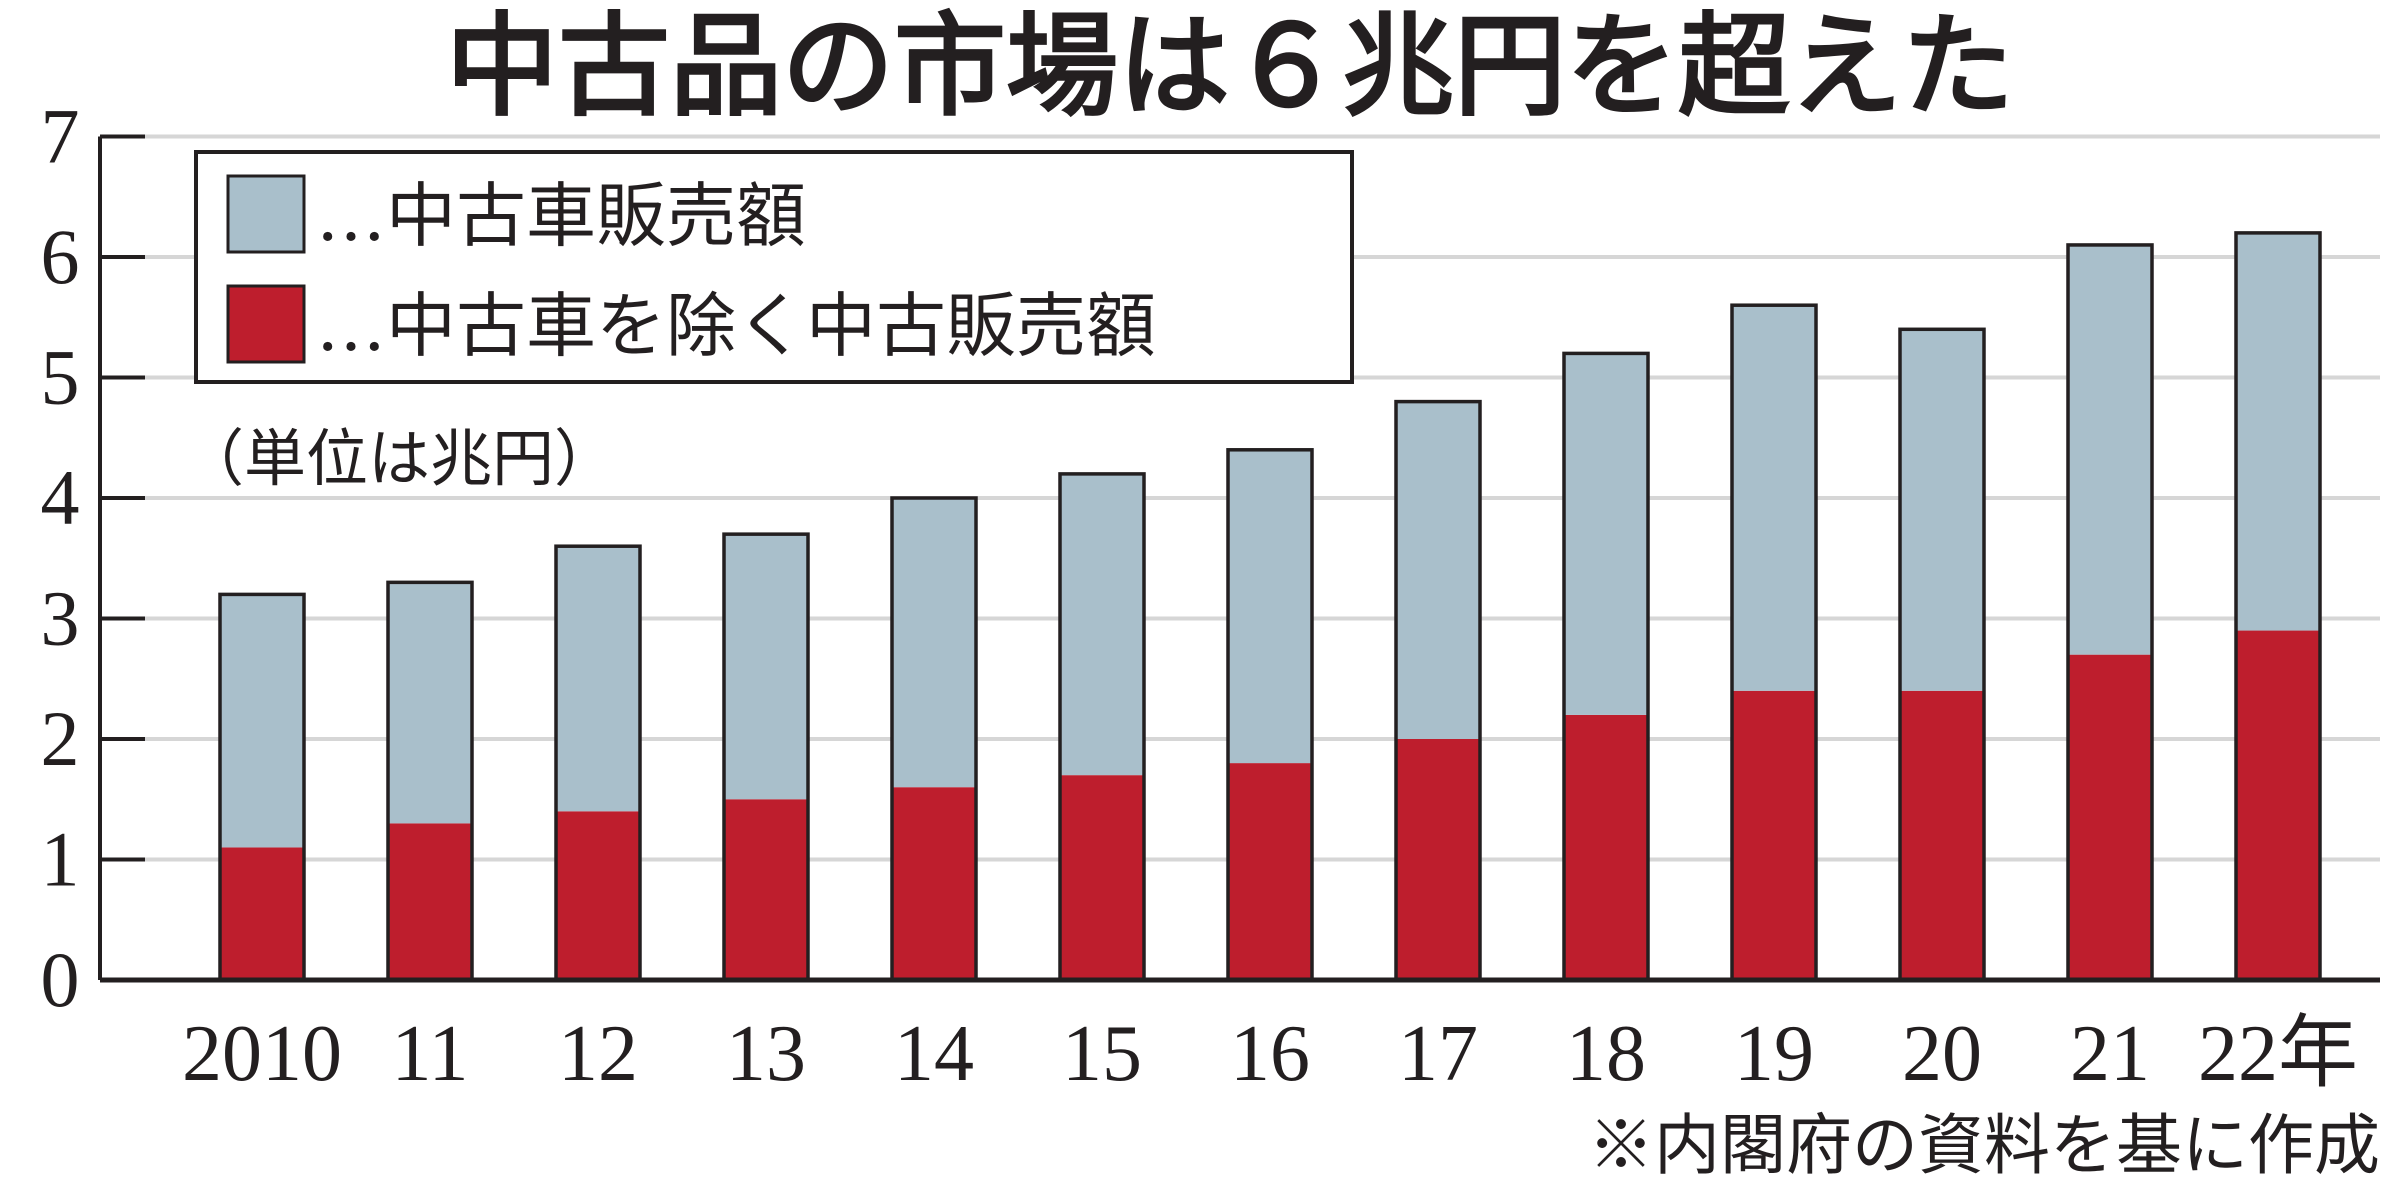 This screenshot has width=2394, height=1191. Describe the element at coordinates (60, 618) in the screenshot. I see `y-tick-label: 3` at that location.